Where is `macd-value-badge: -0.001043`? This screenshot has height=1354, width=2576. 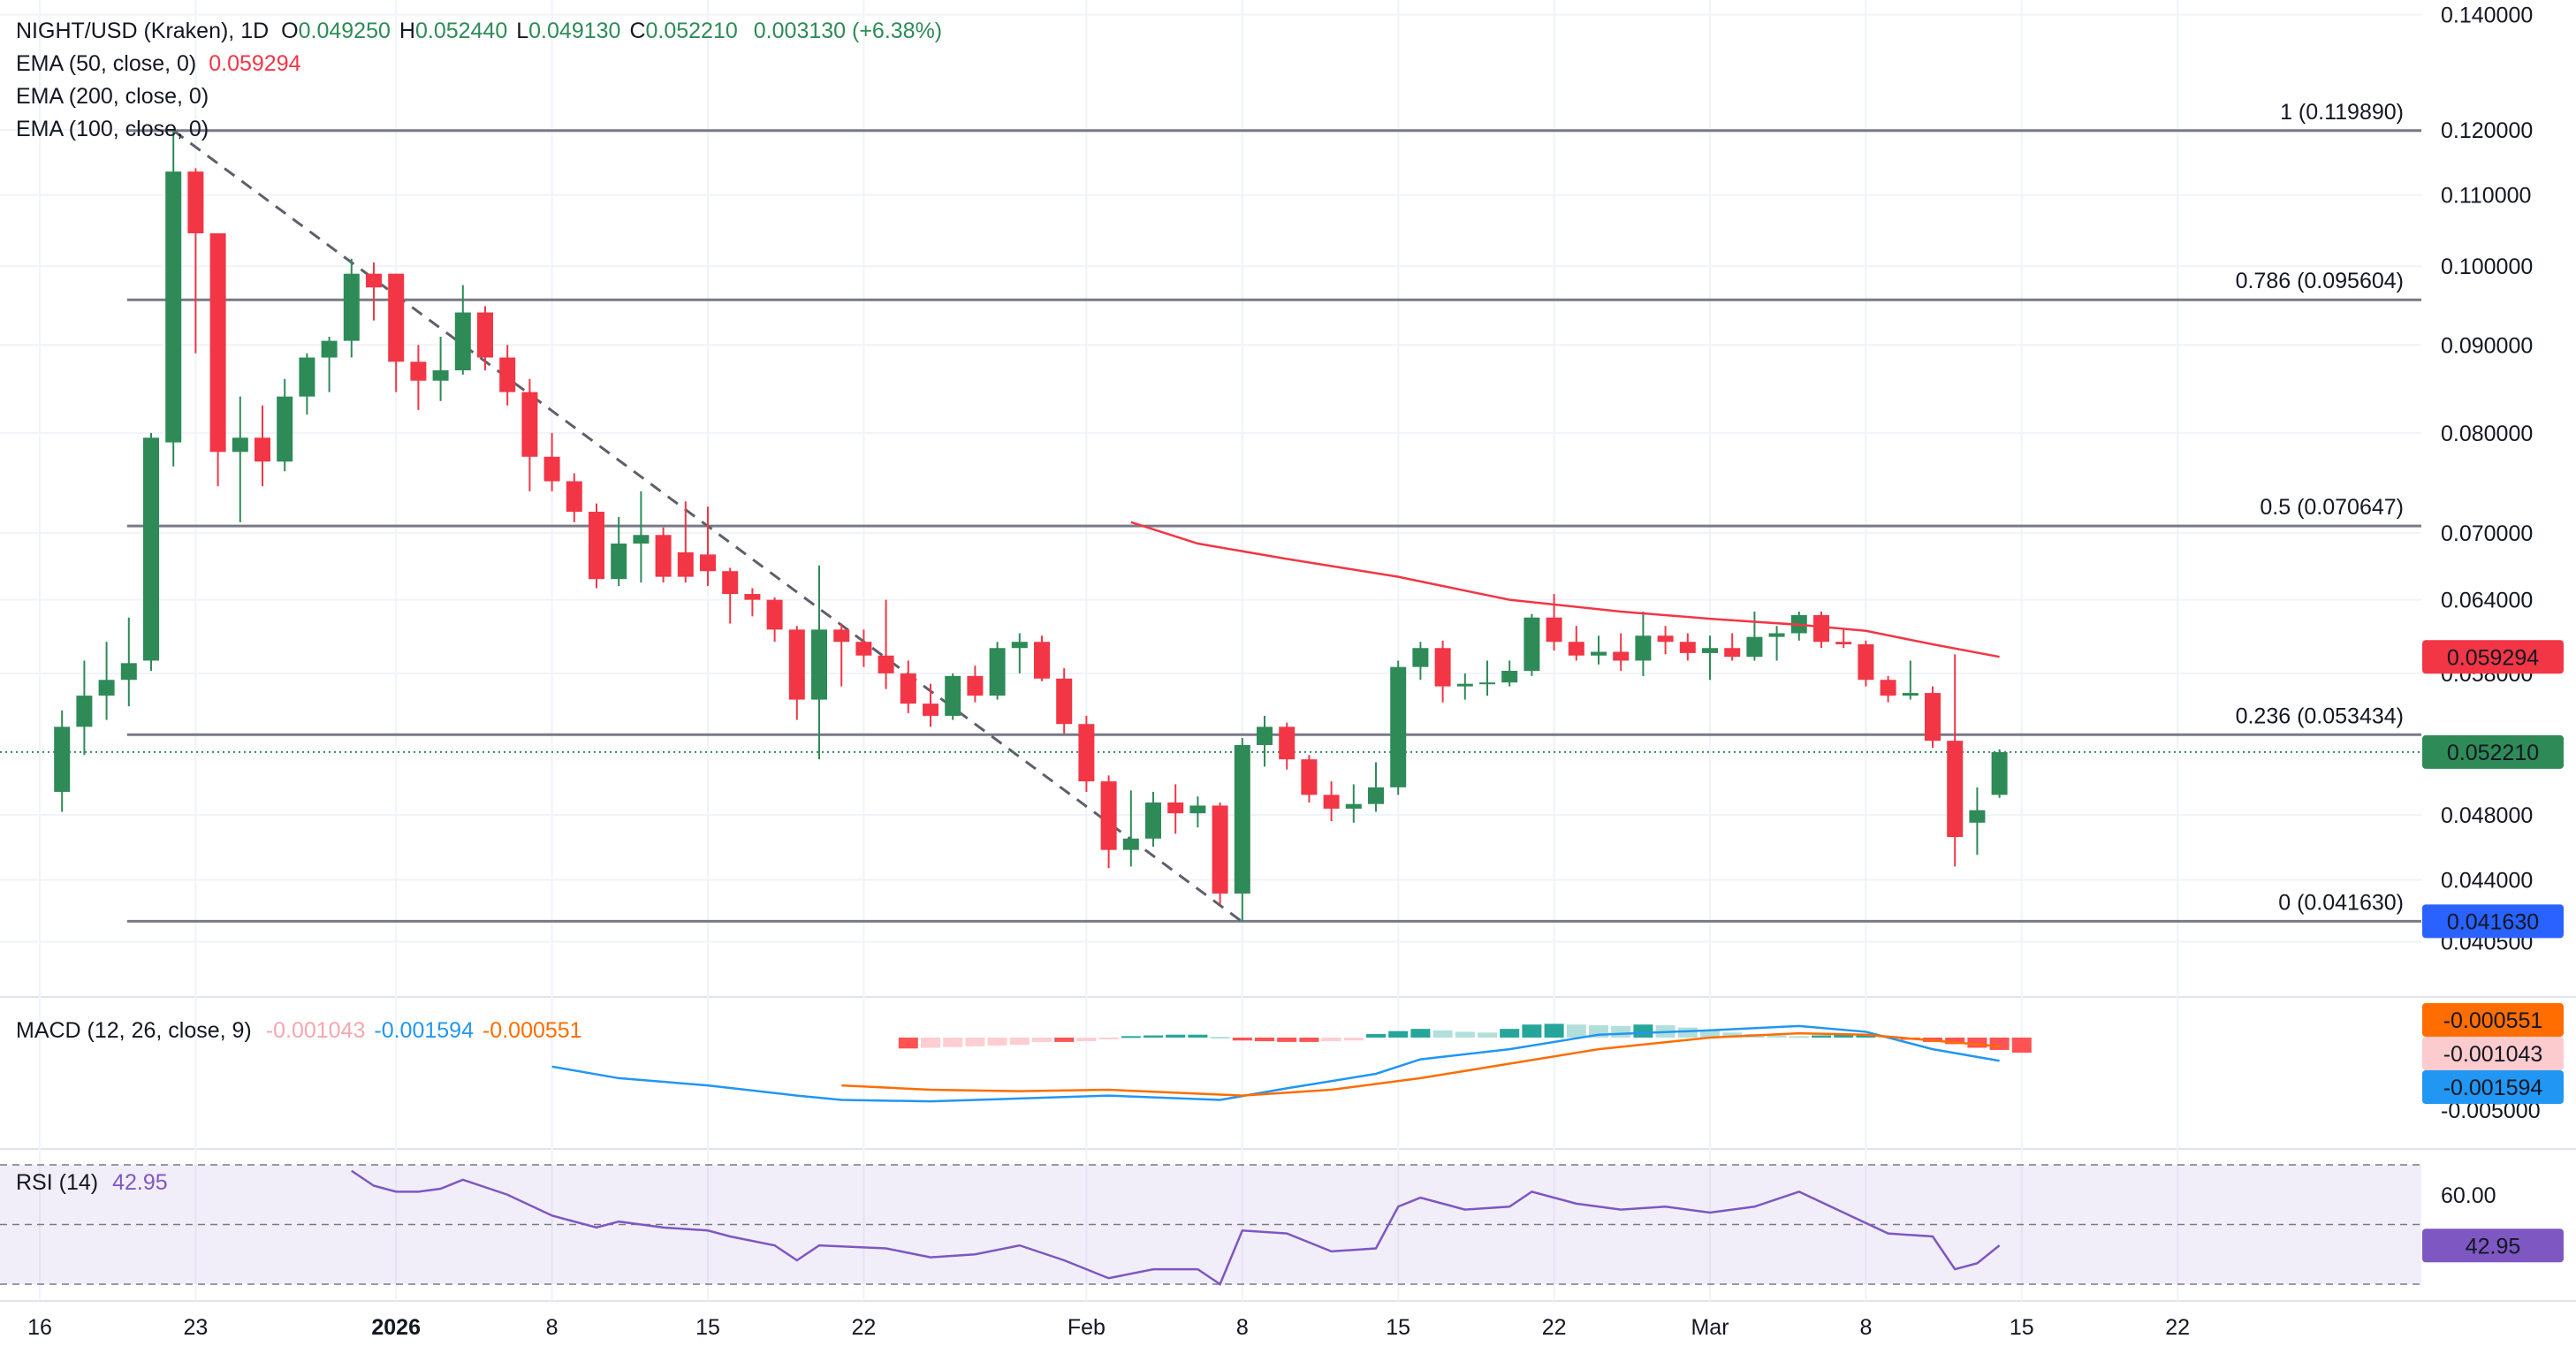 macd-value-badge: -0.001043 is located at coordinates (2493, 1054).